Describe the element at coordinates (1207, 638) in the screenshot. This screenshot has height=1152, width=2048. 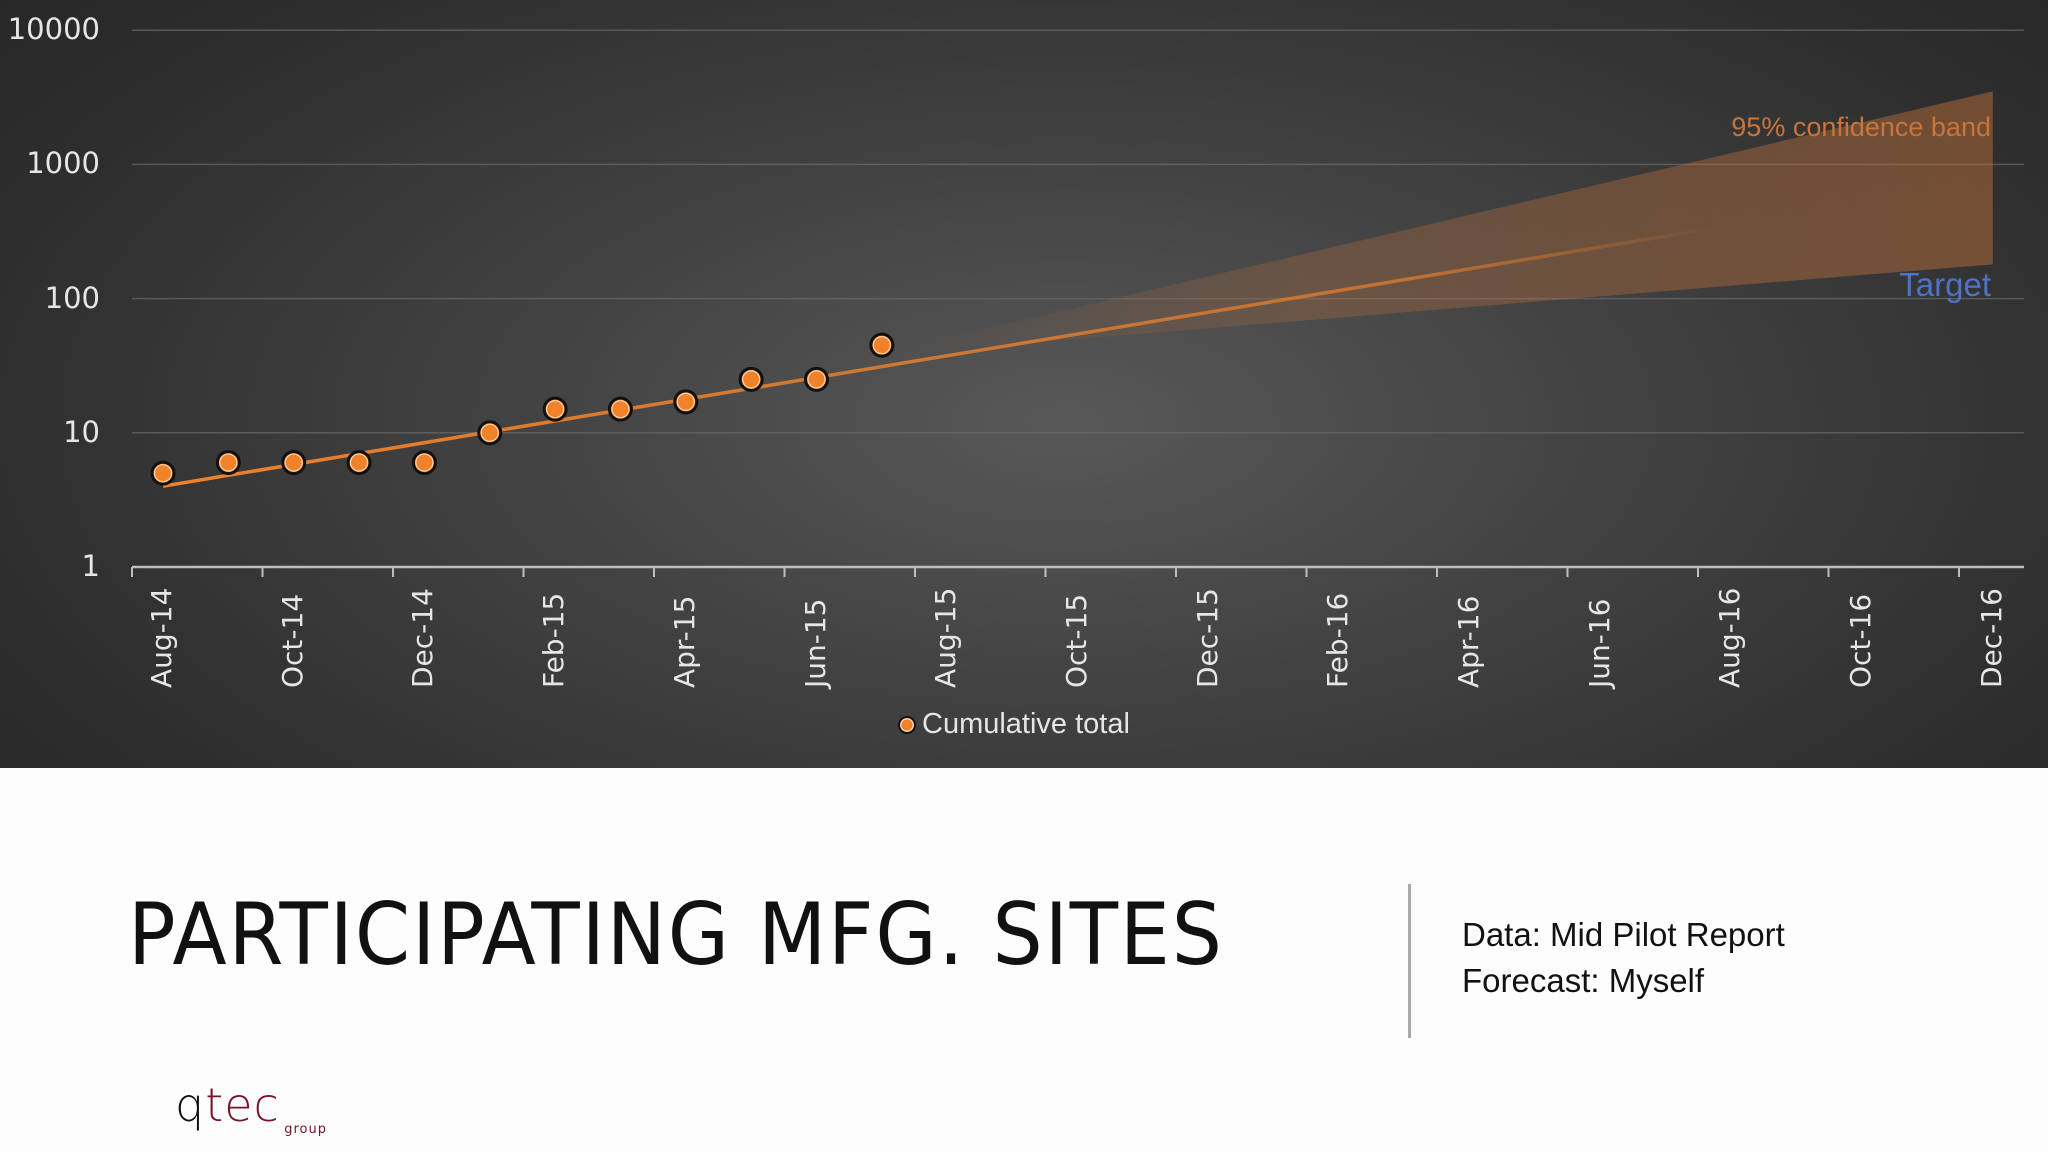
I see `x-tick-label: Dec-15` at that location.